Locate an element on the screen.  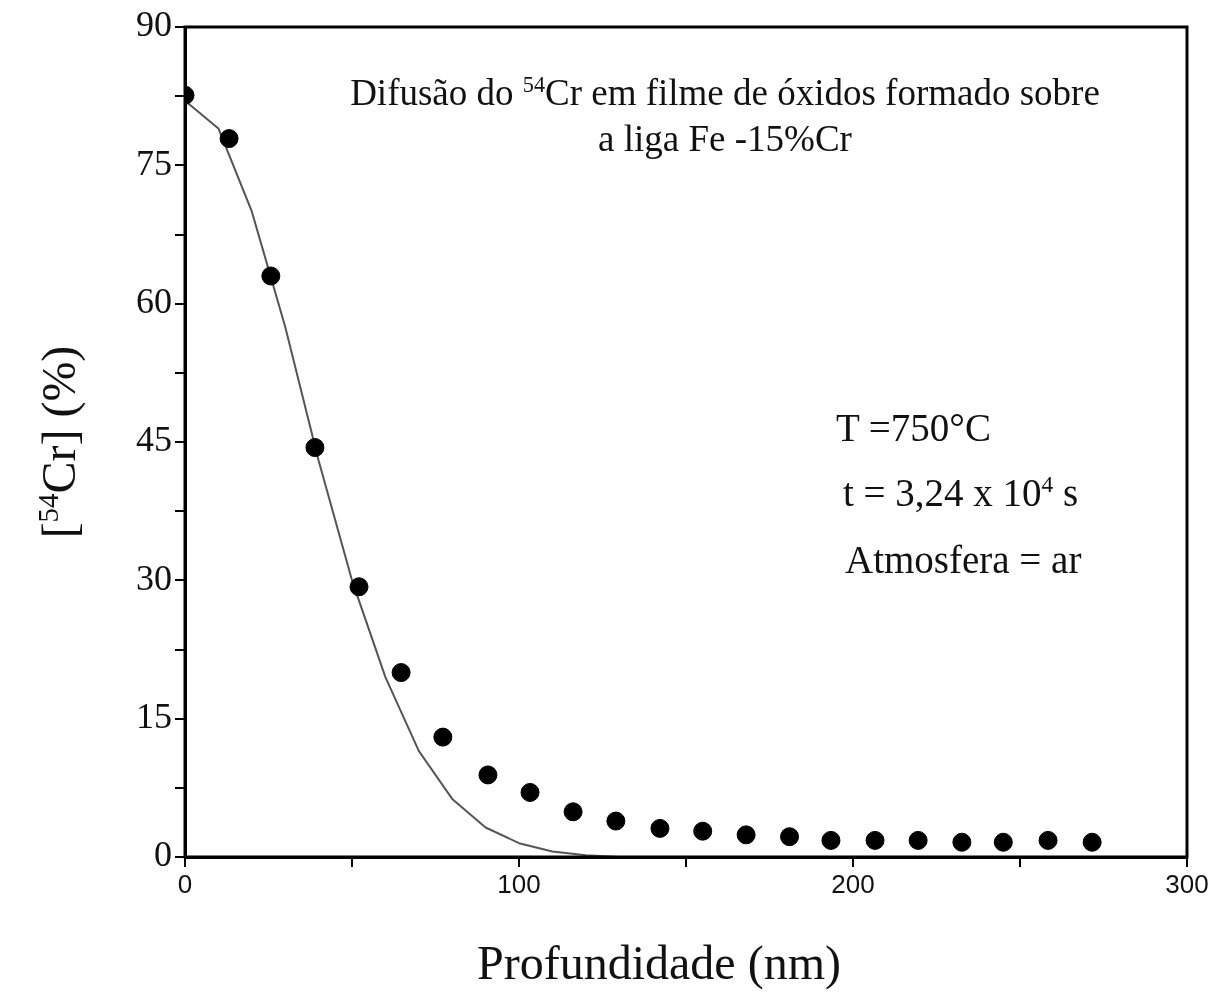
x-tick-label: 200 is located at coordinates (853, 883).